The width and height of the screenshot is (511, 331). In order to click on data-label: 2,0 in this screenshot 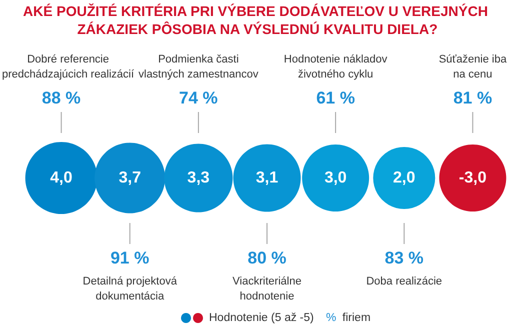, I will do `click(404, 178)`.